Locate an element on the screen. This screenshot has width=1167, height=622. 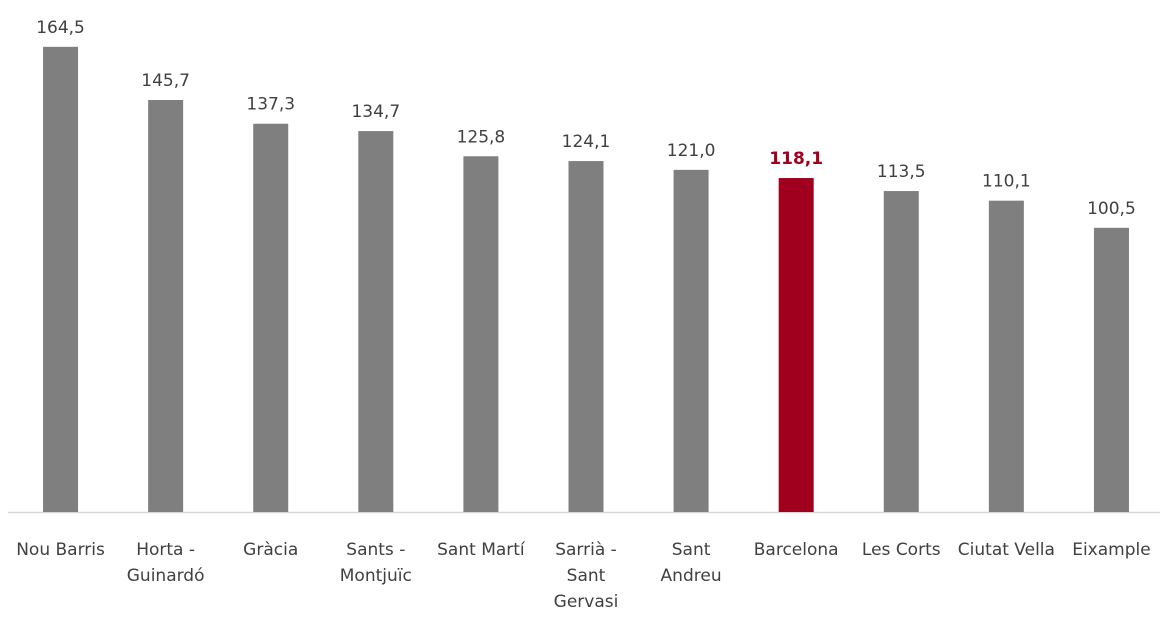
value-label: 100,5 is located at coordinates (1111, 209).